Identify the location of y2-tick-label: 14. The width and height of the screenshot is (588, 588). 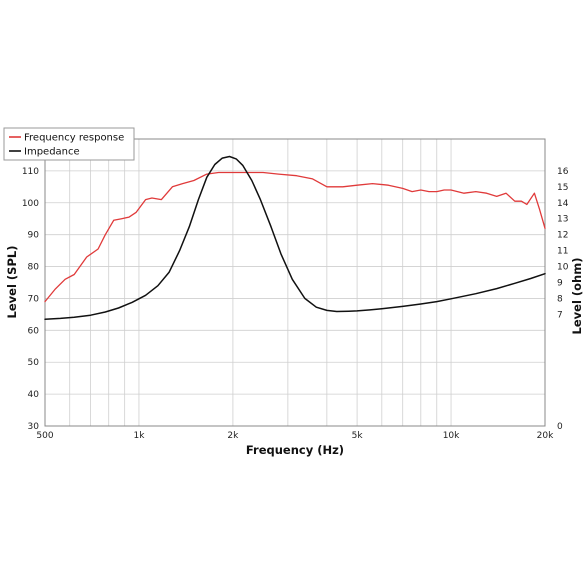
(563, 204).